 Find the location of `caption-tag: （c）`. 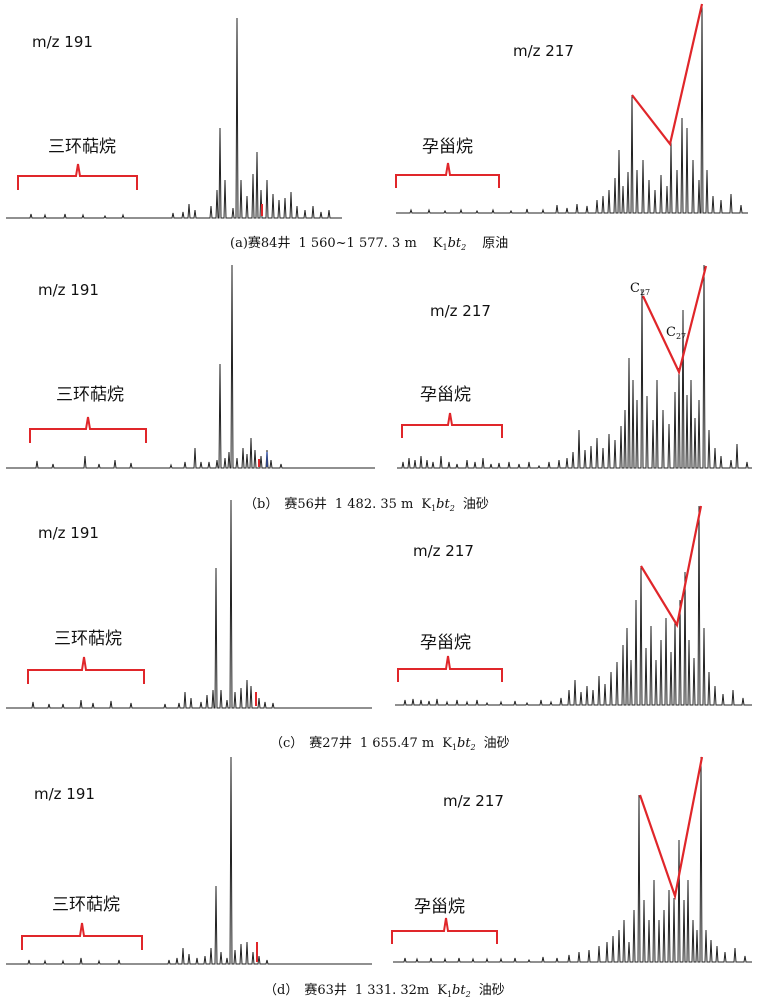

caption-tag: （c） is located at coordinates (286, 743).